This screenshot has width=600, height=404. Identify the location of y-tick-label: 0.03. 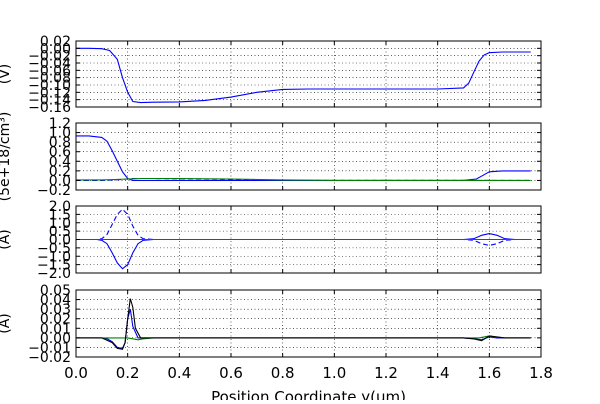
(55, 310).